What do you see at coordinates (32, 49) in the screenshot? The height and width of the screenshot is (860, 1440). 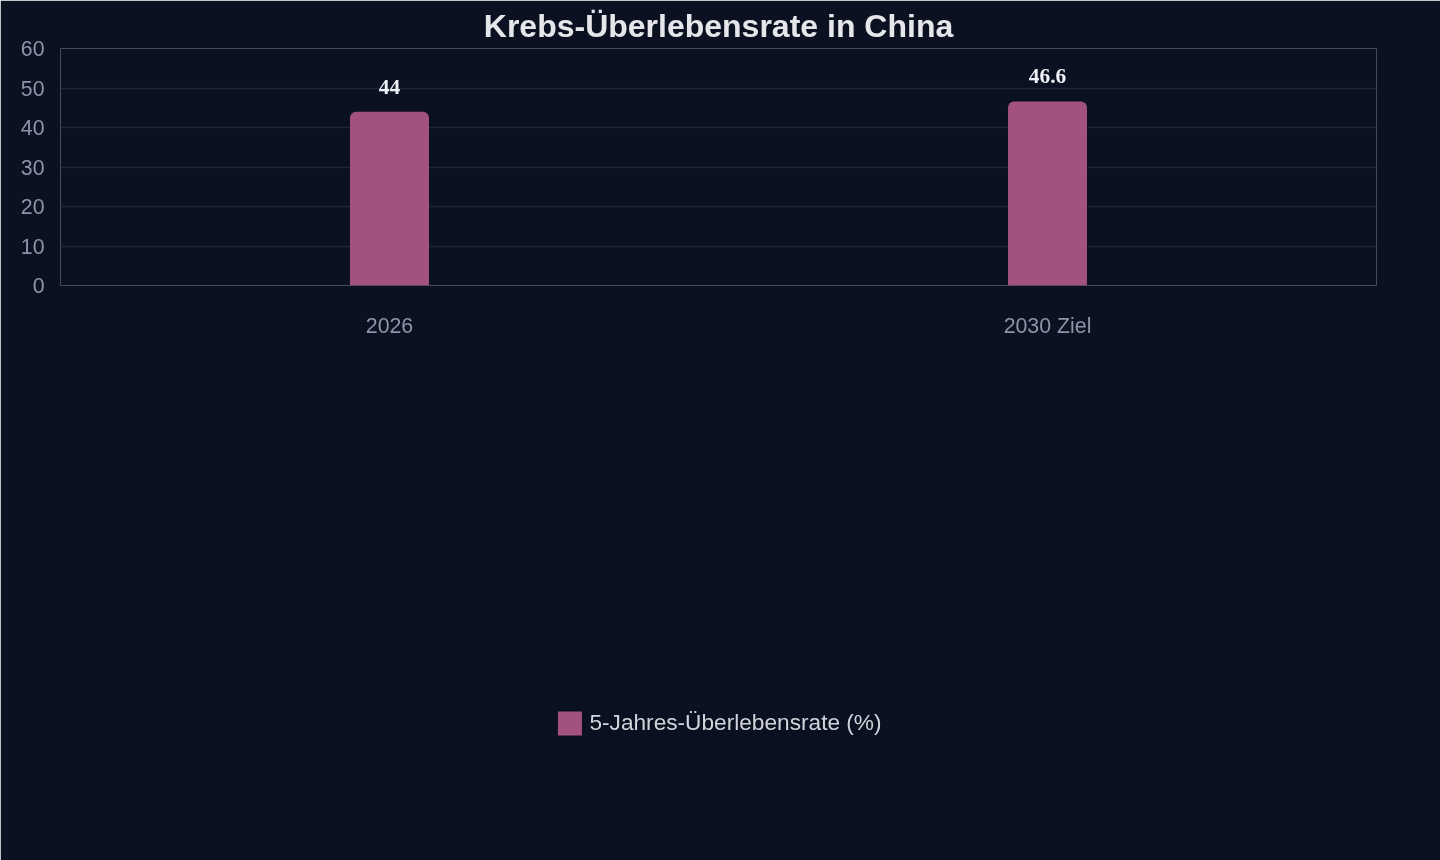 I see `y-tick-label: 60` at bounding box center [32, 49].